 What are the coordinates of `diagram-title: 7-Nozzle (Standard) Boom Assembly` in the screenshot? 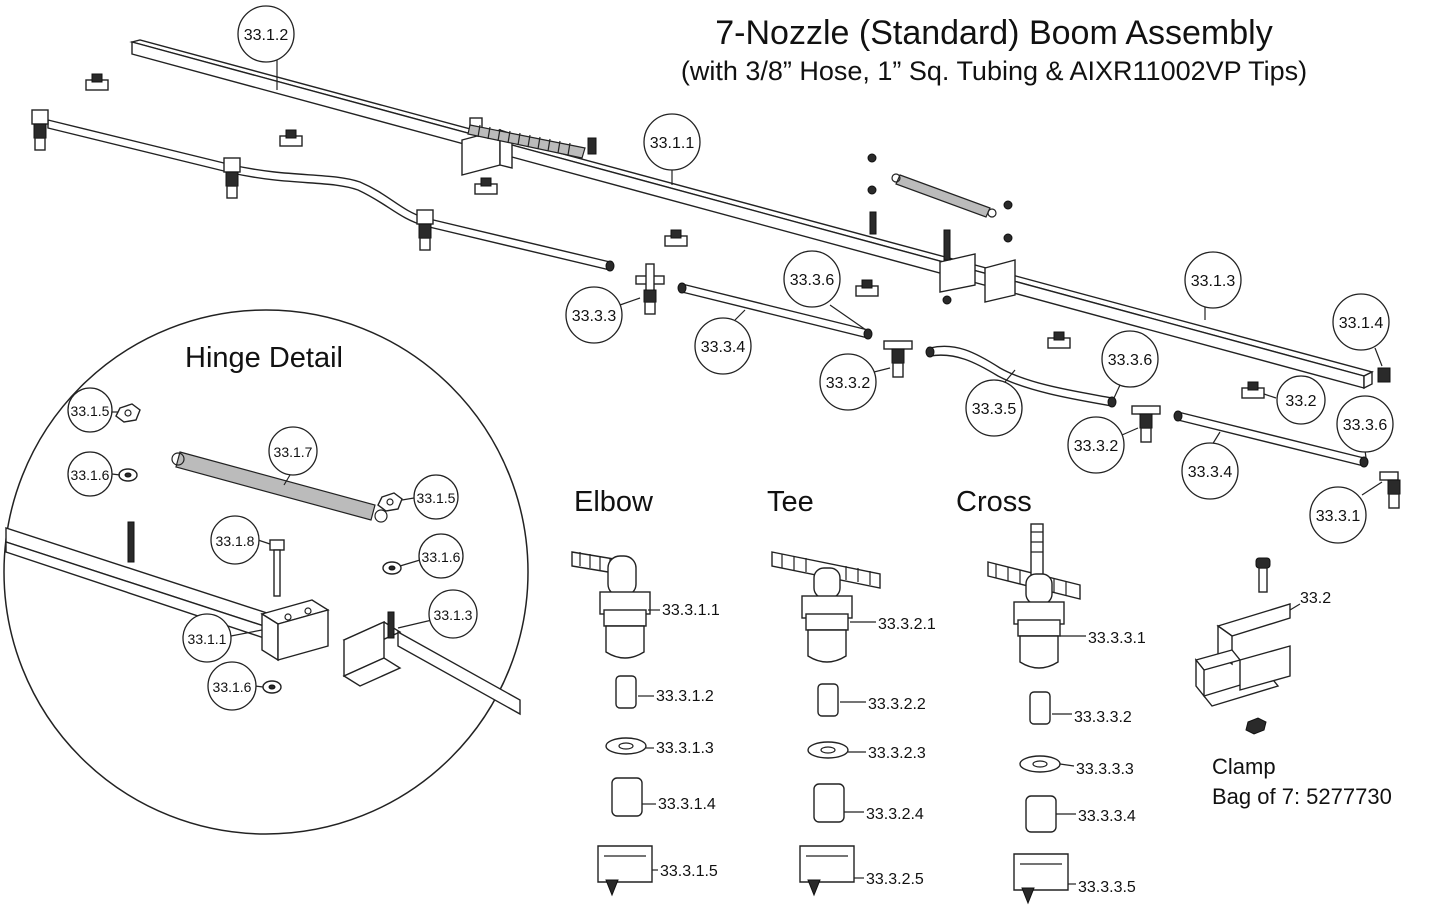 It's located at (993, 33).